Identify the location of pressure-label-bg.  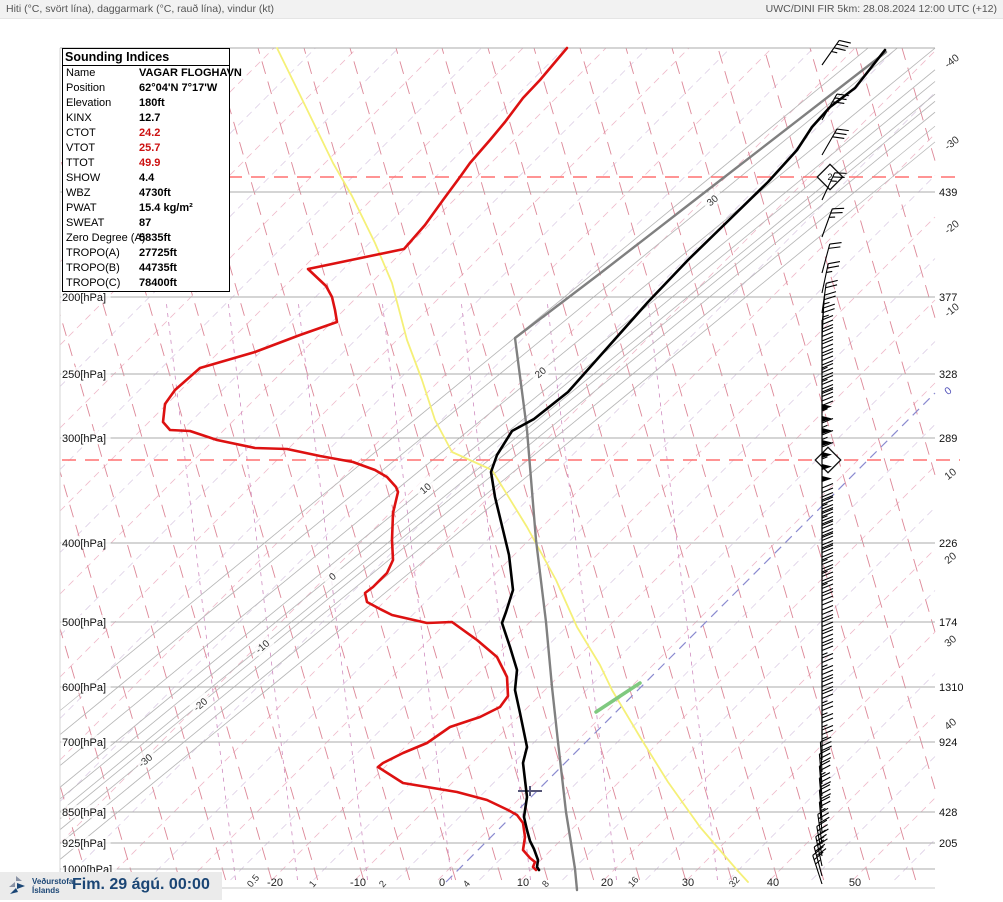
(86, 437).